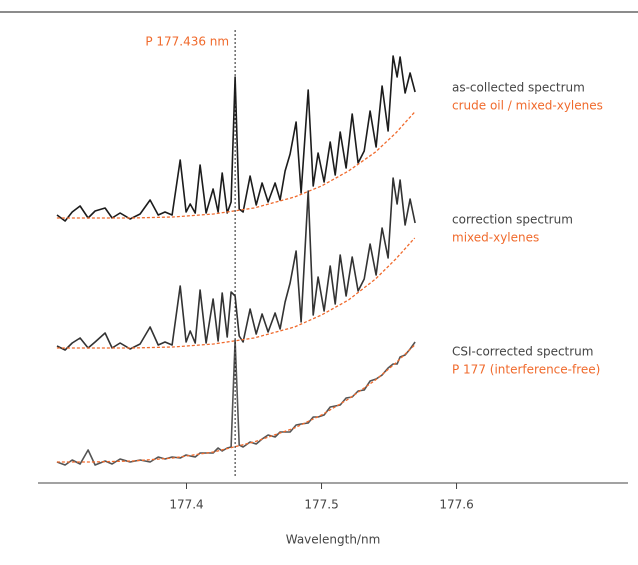 The height and width of the screenshot is (565, 638). Describe the element at coordinates (321, 505) in the screenshot. I see `x-tick-label: 177.5` at that location.